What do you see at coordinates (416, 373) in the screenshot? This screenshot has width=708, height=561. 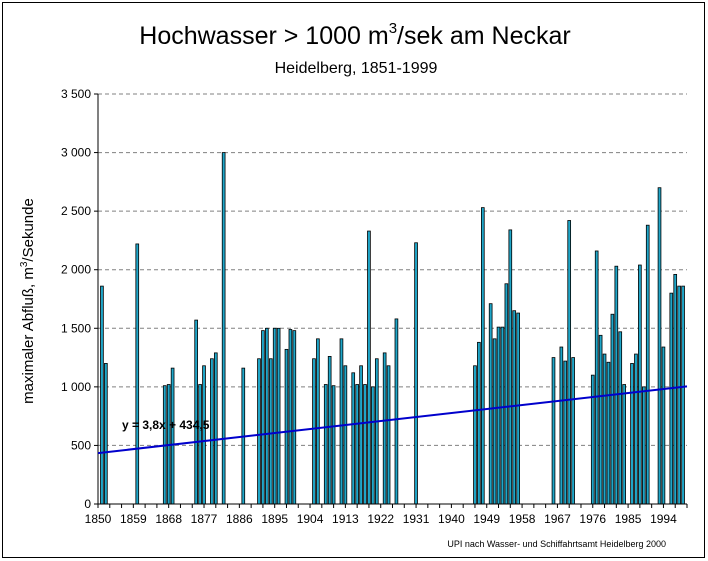 I see `bar-1931` at bounding box center [416, 373].